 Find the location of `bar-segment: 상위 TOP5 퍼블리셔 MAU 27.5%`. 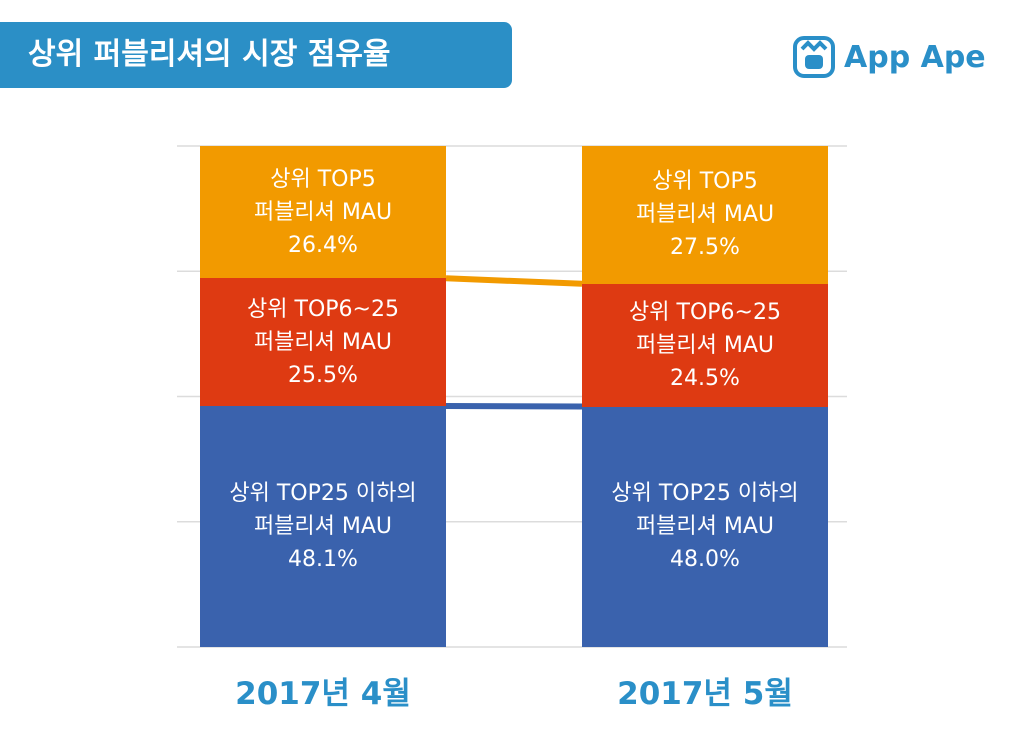

bar-segment: 상위 TOP5 퍼블리셔 MAU 27.5% is located at coordinates (705, 215).